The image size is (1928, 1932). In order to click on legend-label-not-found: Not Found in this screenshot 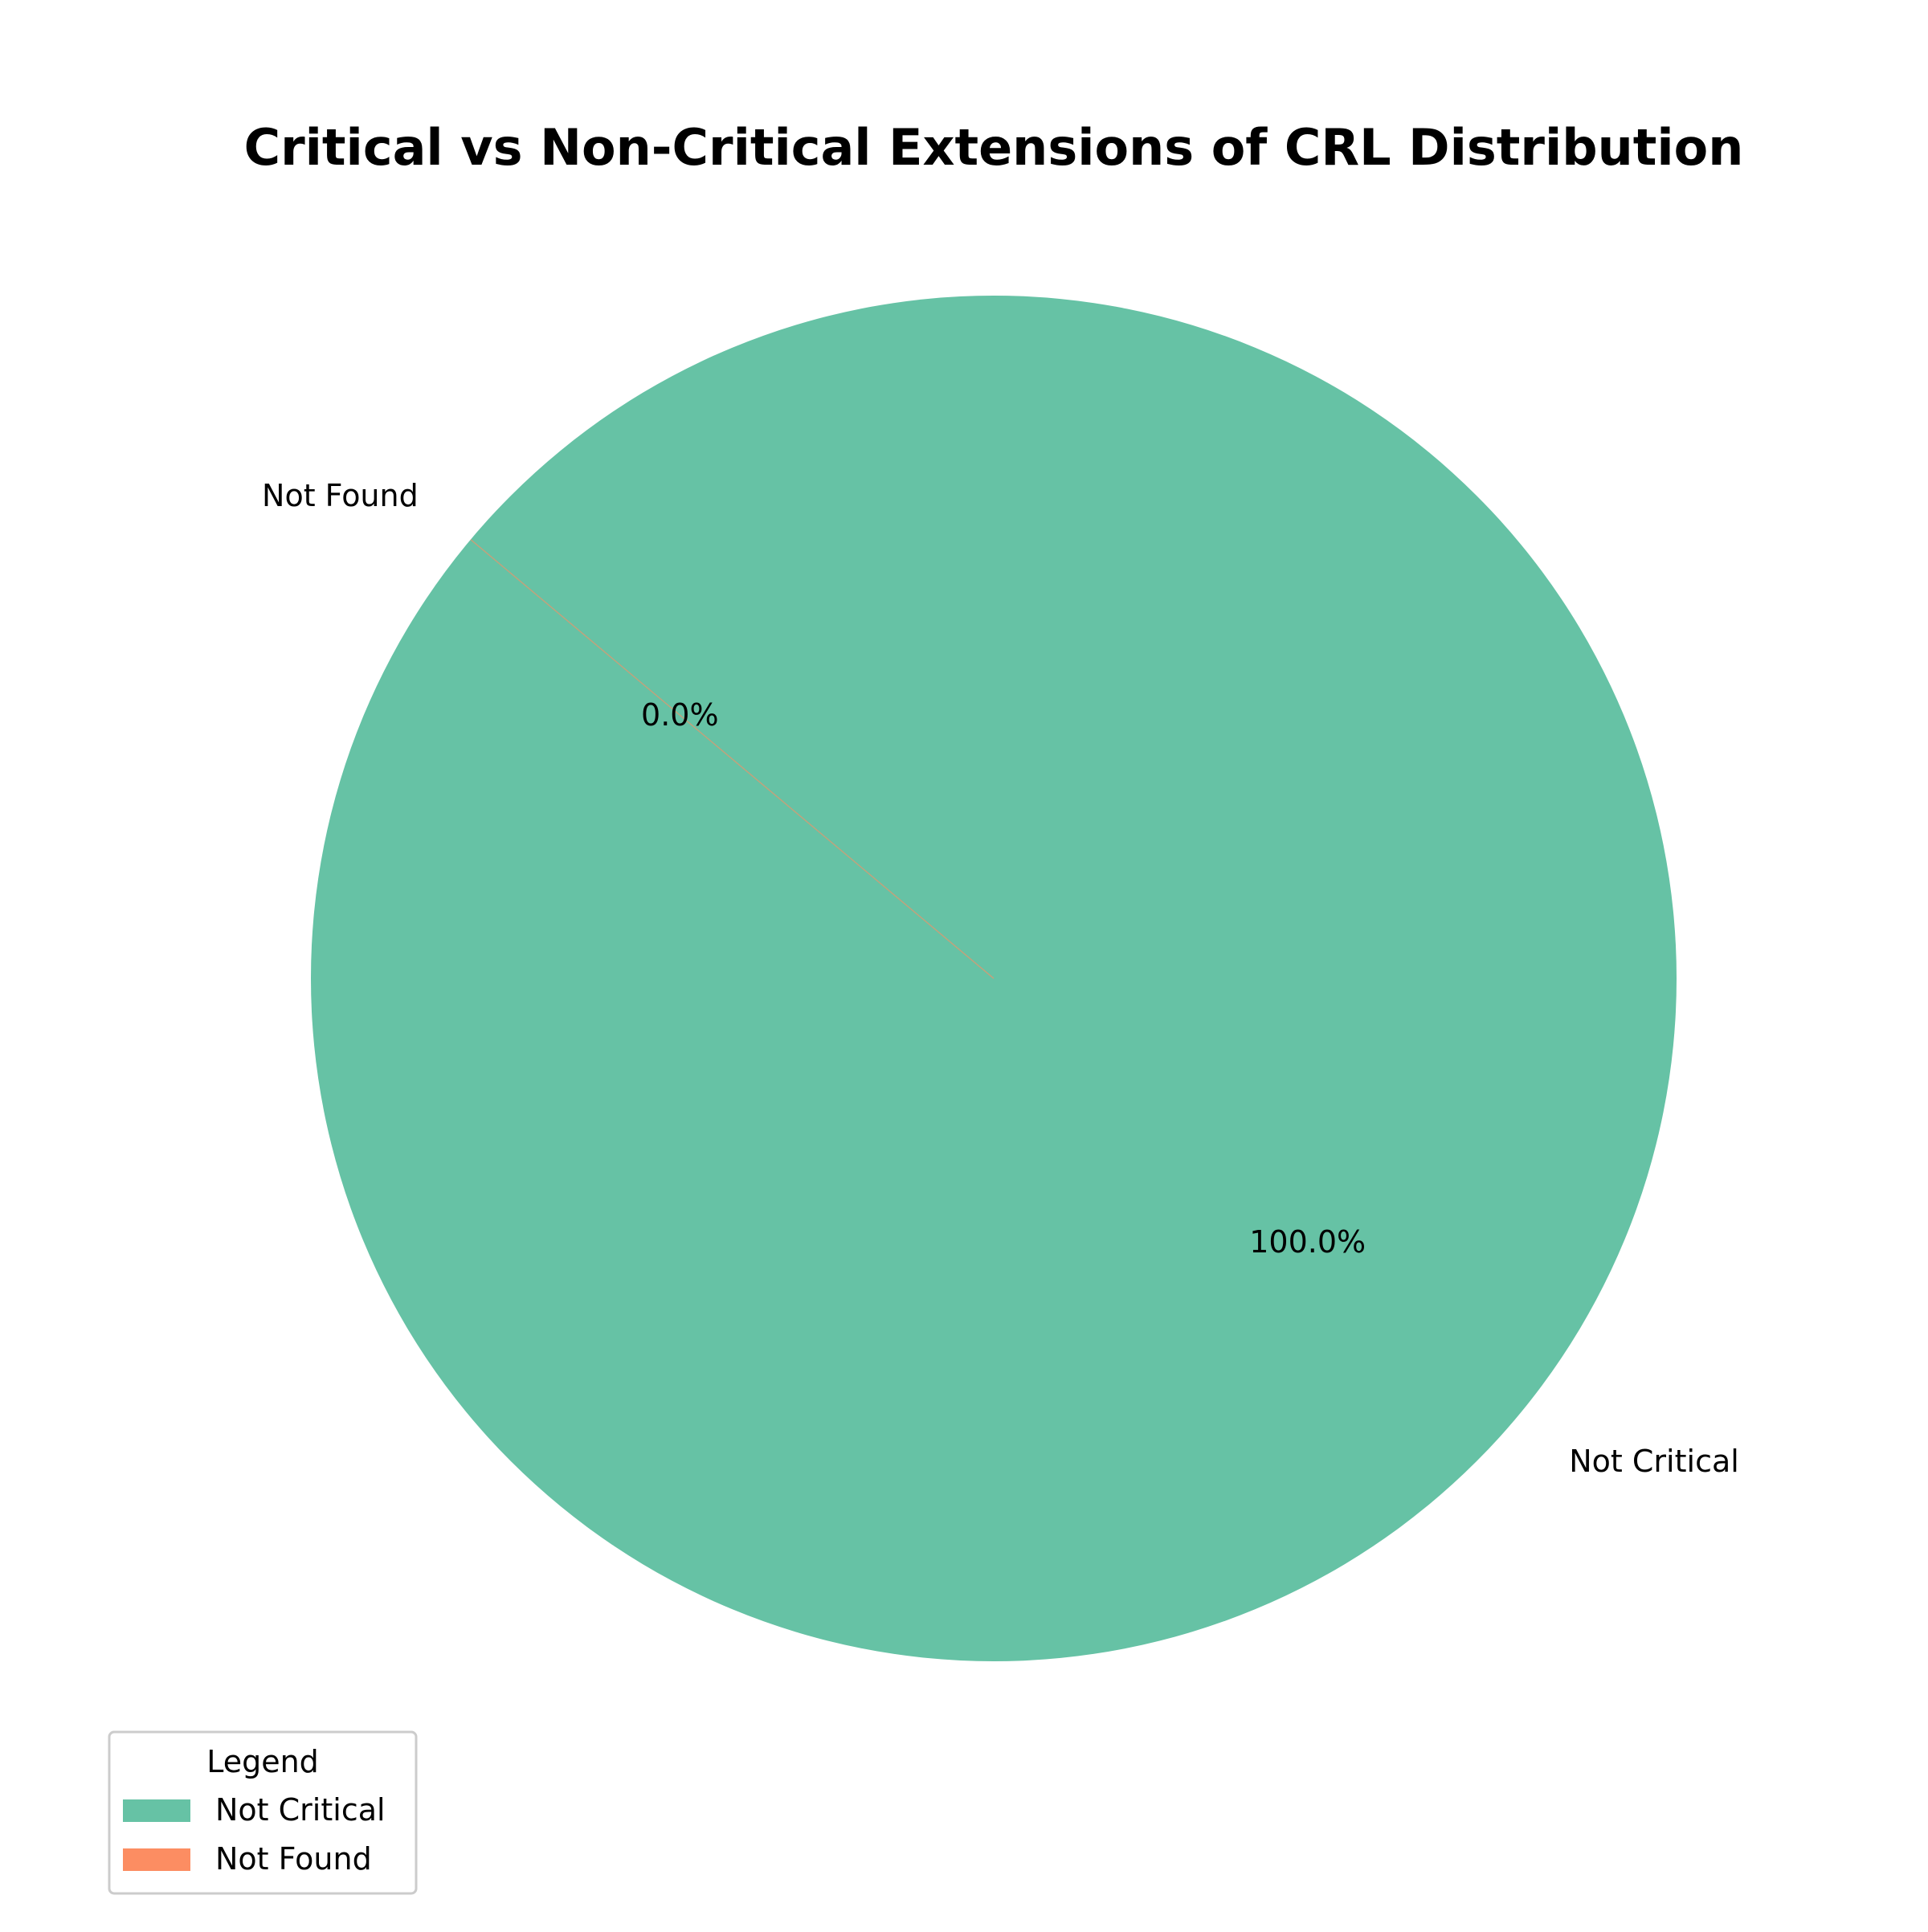, I will do `click(293, 1859)`.